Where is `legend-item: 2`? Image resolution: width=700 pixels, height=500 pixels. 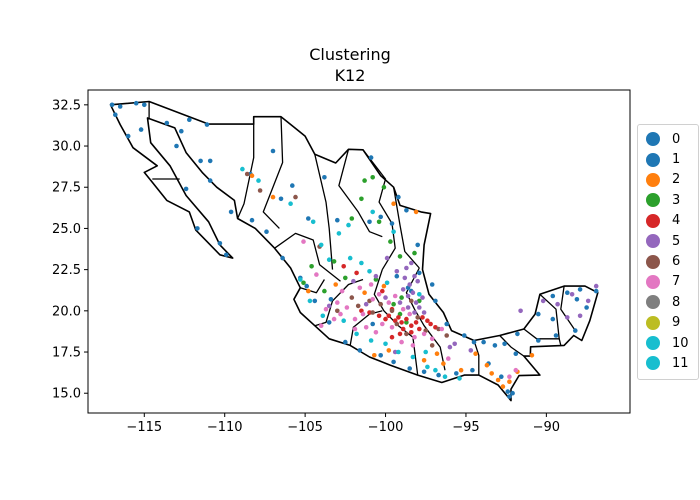 legend-item: 2 is located at coordinates (672, 180).